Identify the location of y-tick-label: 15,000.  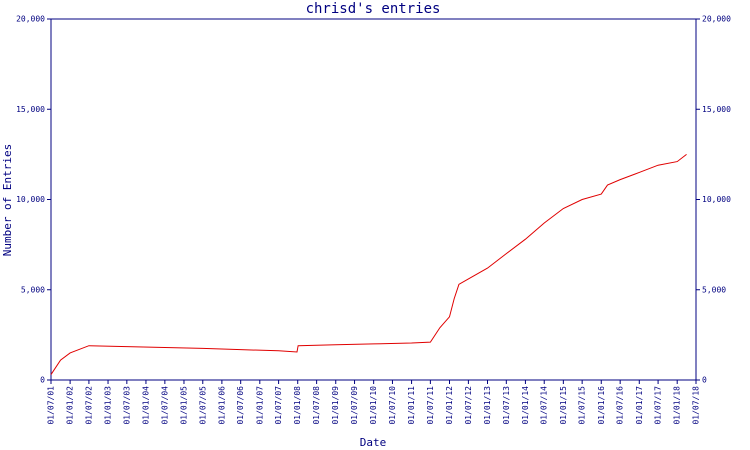
(30, 109).